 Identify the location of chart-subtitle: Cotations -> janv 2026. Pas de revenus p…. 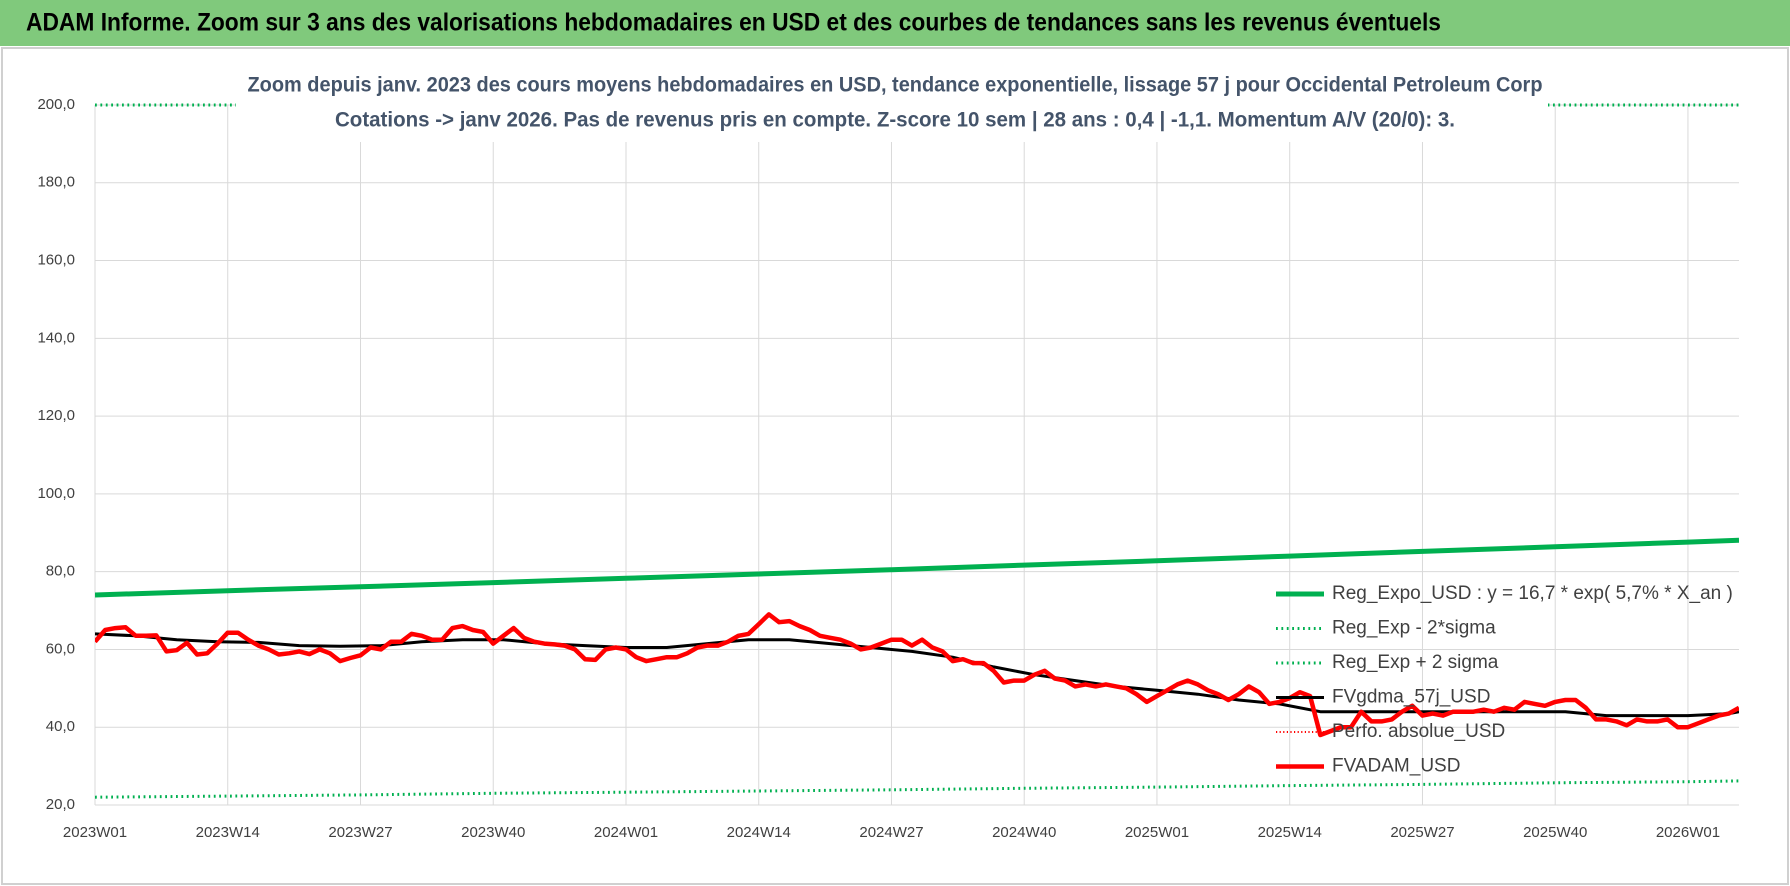
(895, 120).